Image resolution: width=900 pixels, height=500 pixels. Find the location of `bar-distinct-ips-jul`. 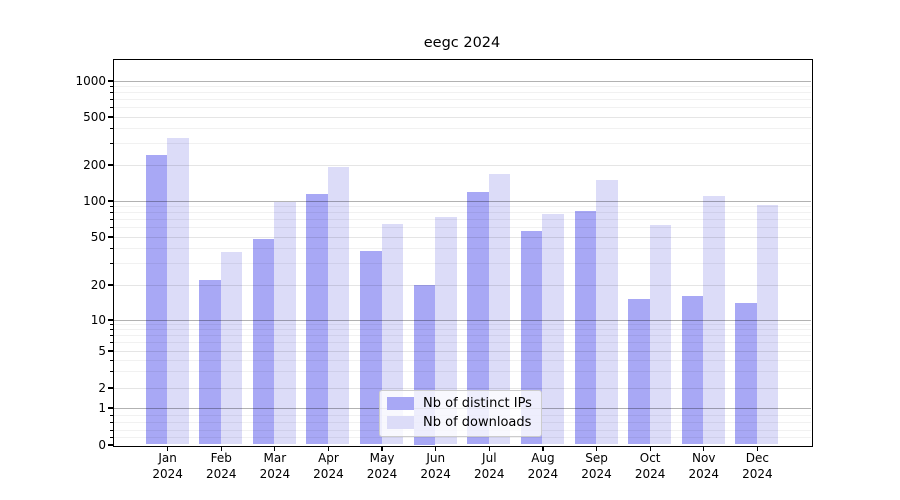

bar-distinct-ips-jul is located at coordinates (478, 318).